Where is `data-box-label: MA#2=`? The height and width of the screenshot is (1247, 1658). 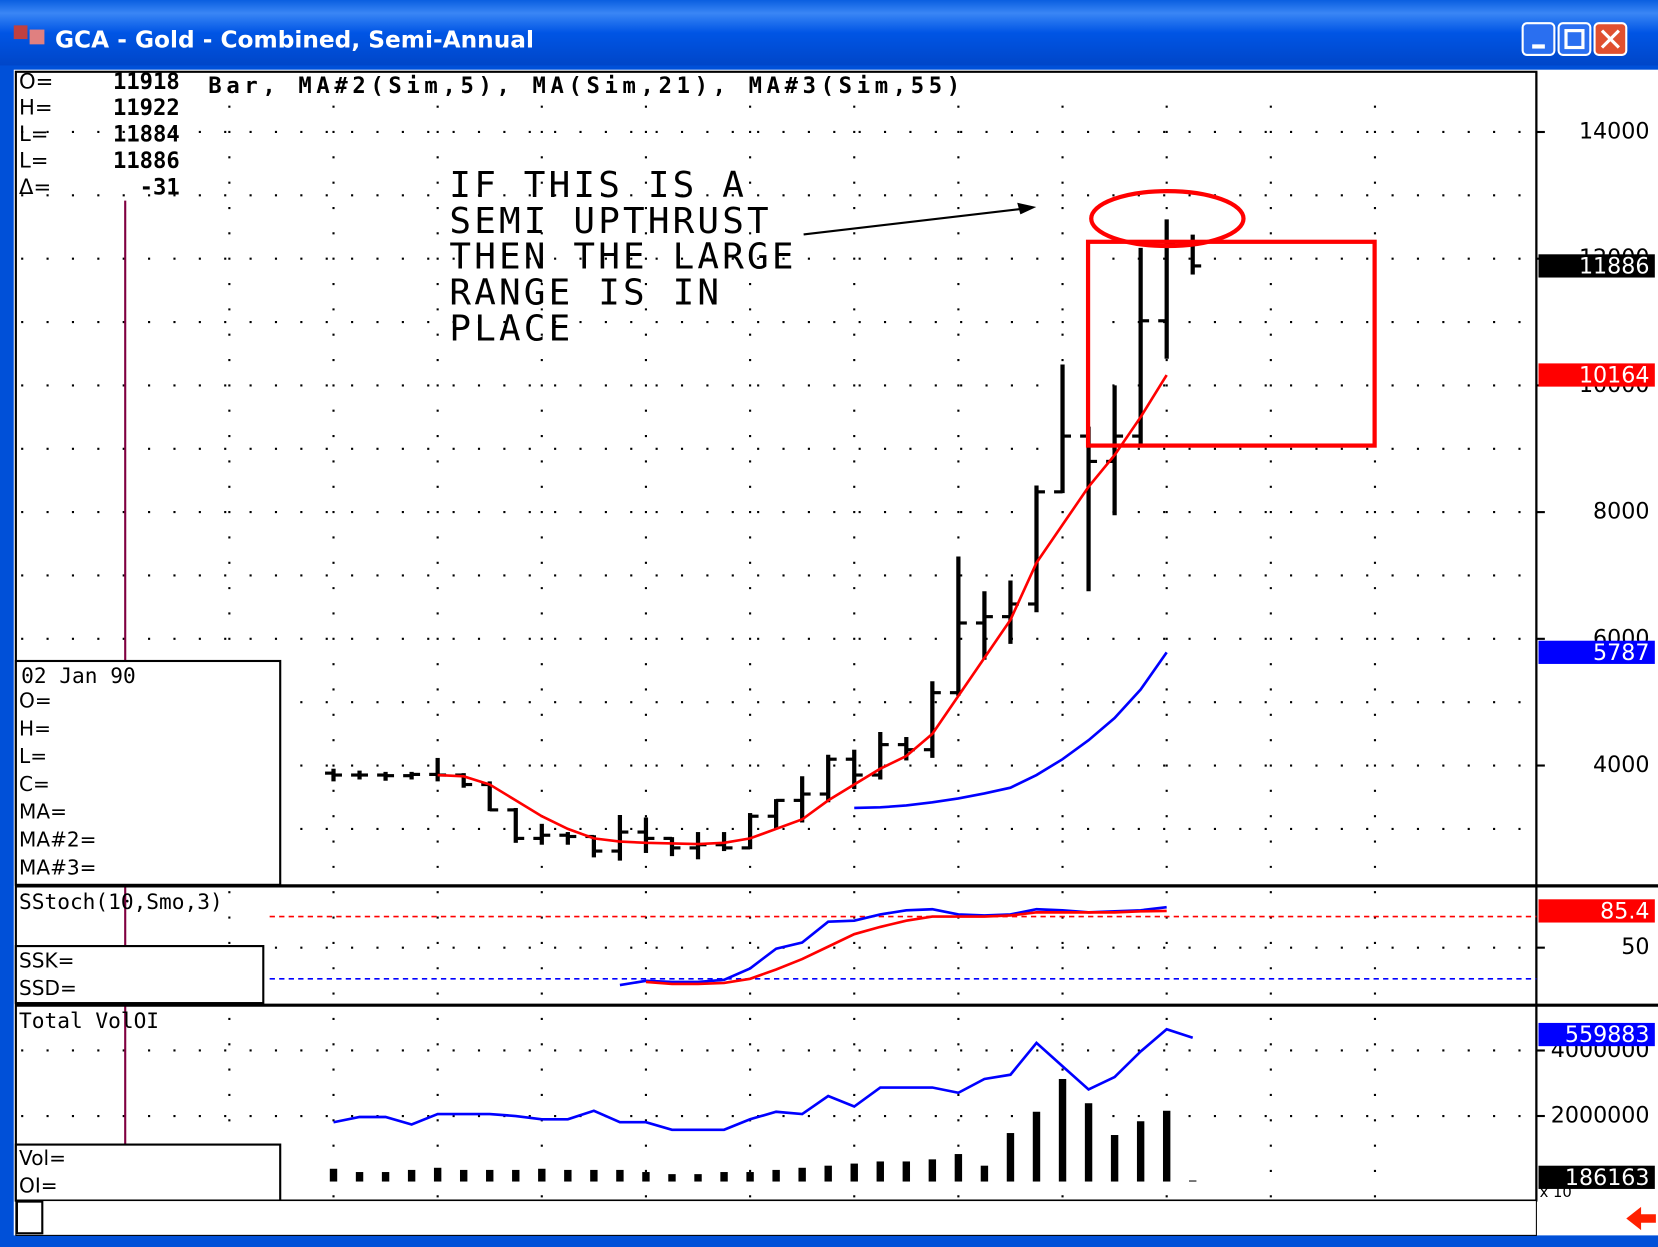
data-box-label: MA#2= is located at coordinates (57, 840).